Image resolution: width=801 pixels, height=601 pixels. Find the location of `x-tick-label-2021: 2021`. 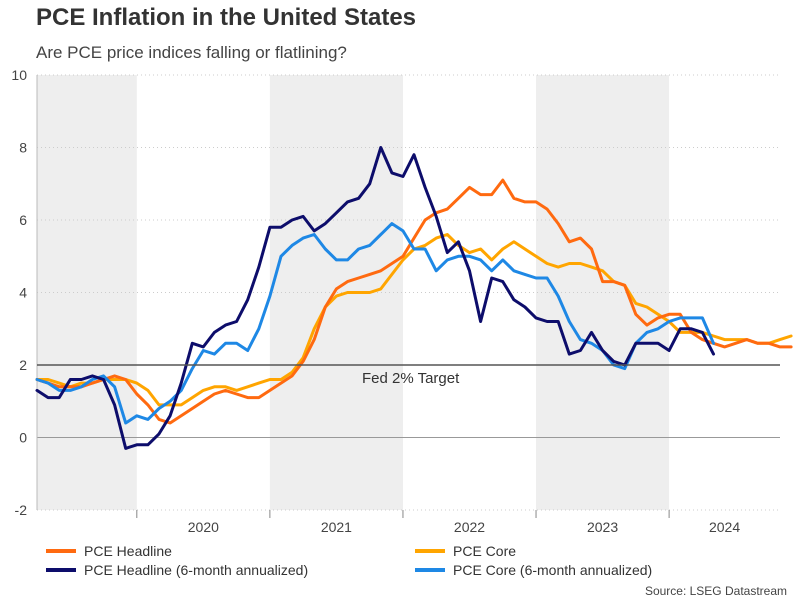

x-tick-label-2021: 2021 is located at coordinates (336, 527).